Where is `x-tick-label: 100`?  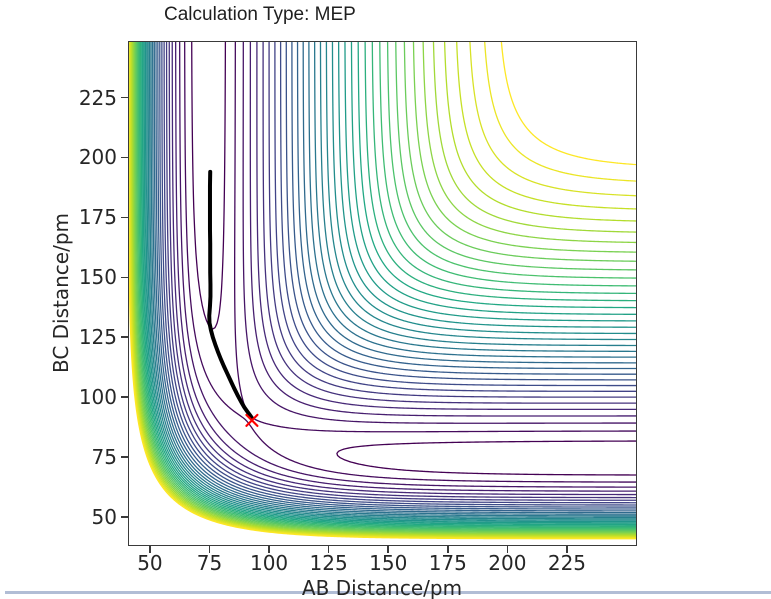
x-tick-label: 100 is located at coordinates (269, 563).